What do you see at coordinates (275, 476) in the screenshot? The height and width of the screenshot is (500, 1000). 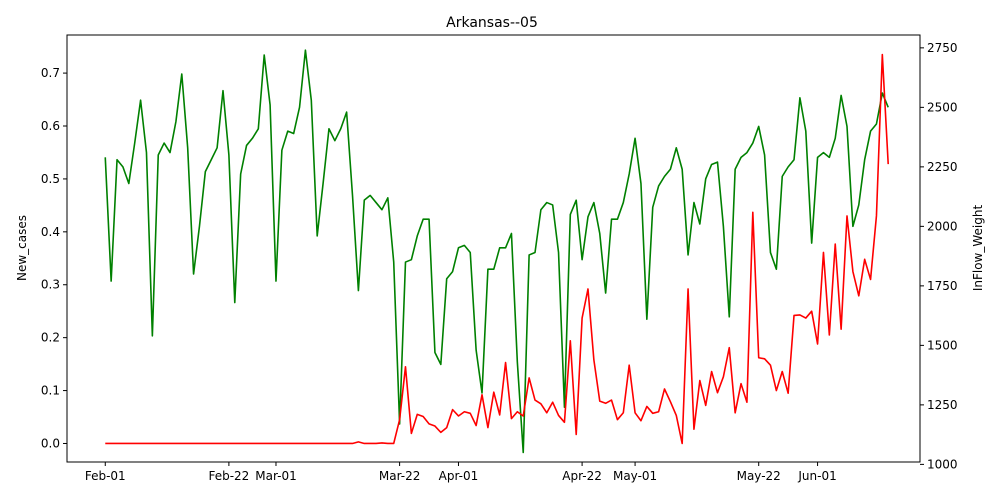 I see `x-tick-label: Mar-01` at bounding box center [275, 476].